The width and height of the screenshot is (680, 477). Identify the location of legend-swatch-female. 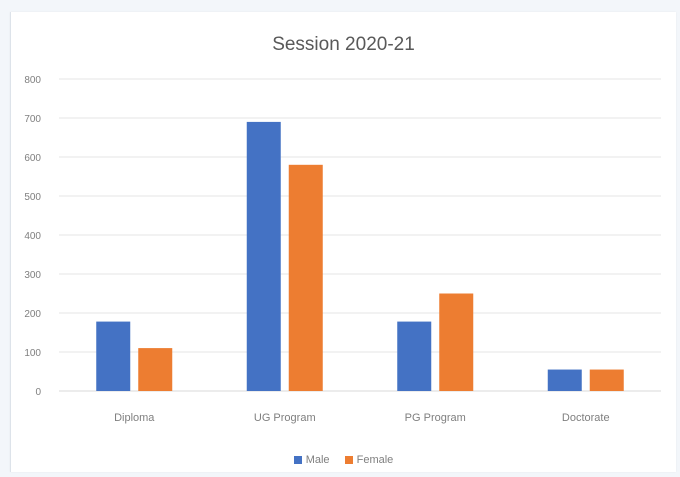
(348, 460).